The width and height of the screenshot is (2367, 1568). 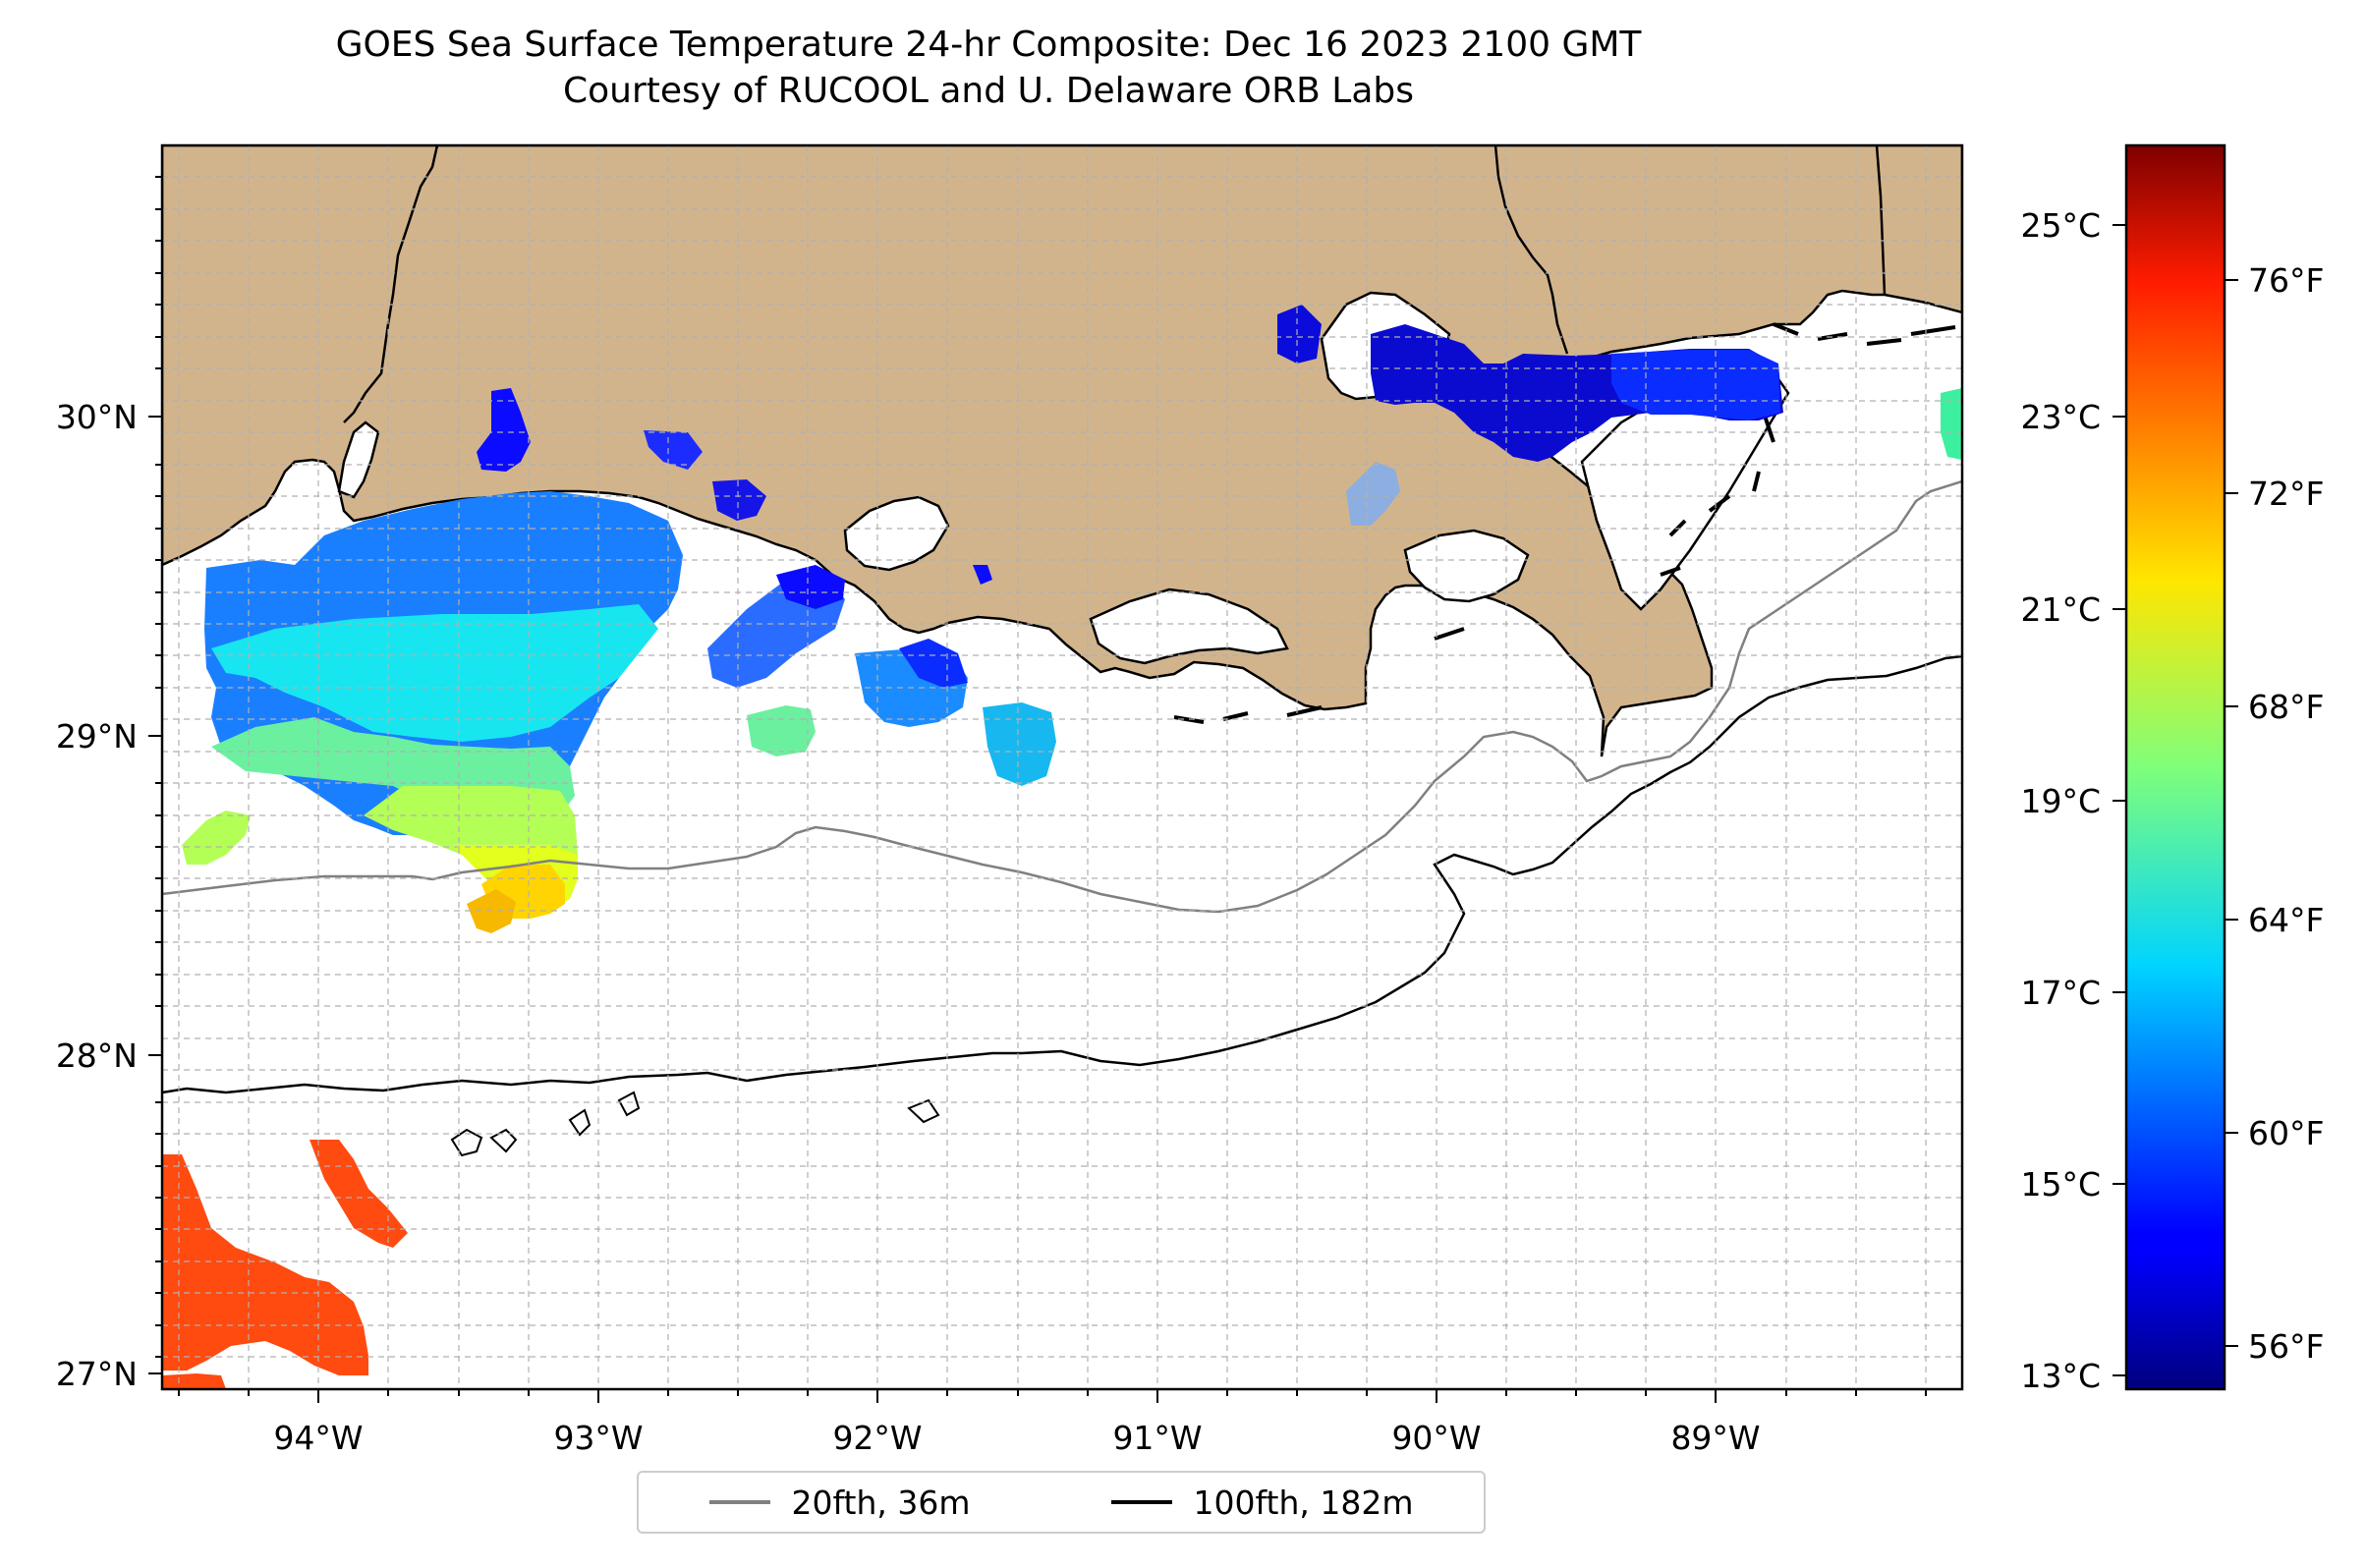 I want to click on legend-line-gray, so click(x=739, y=1502).